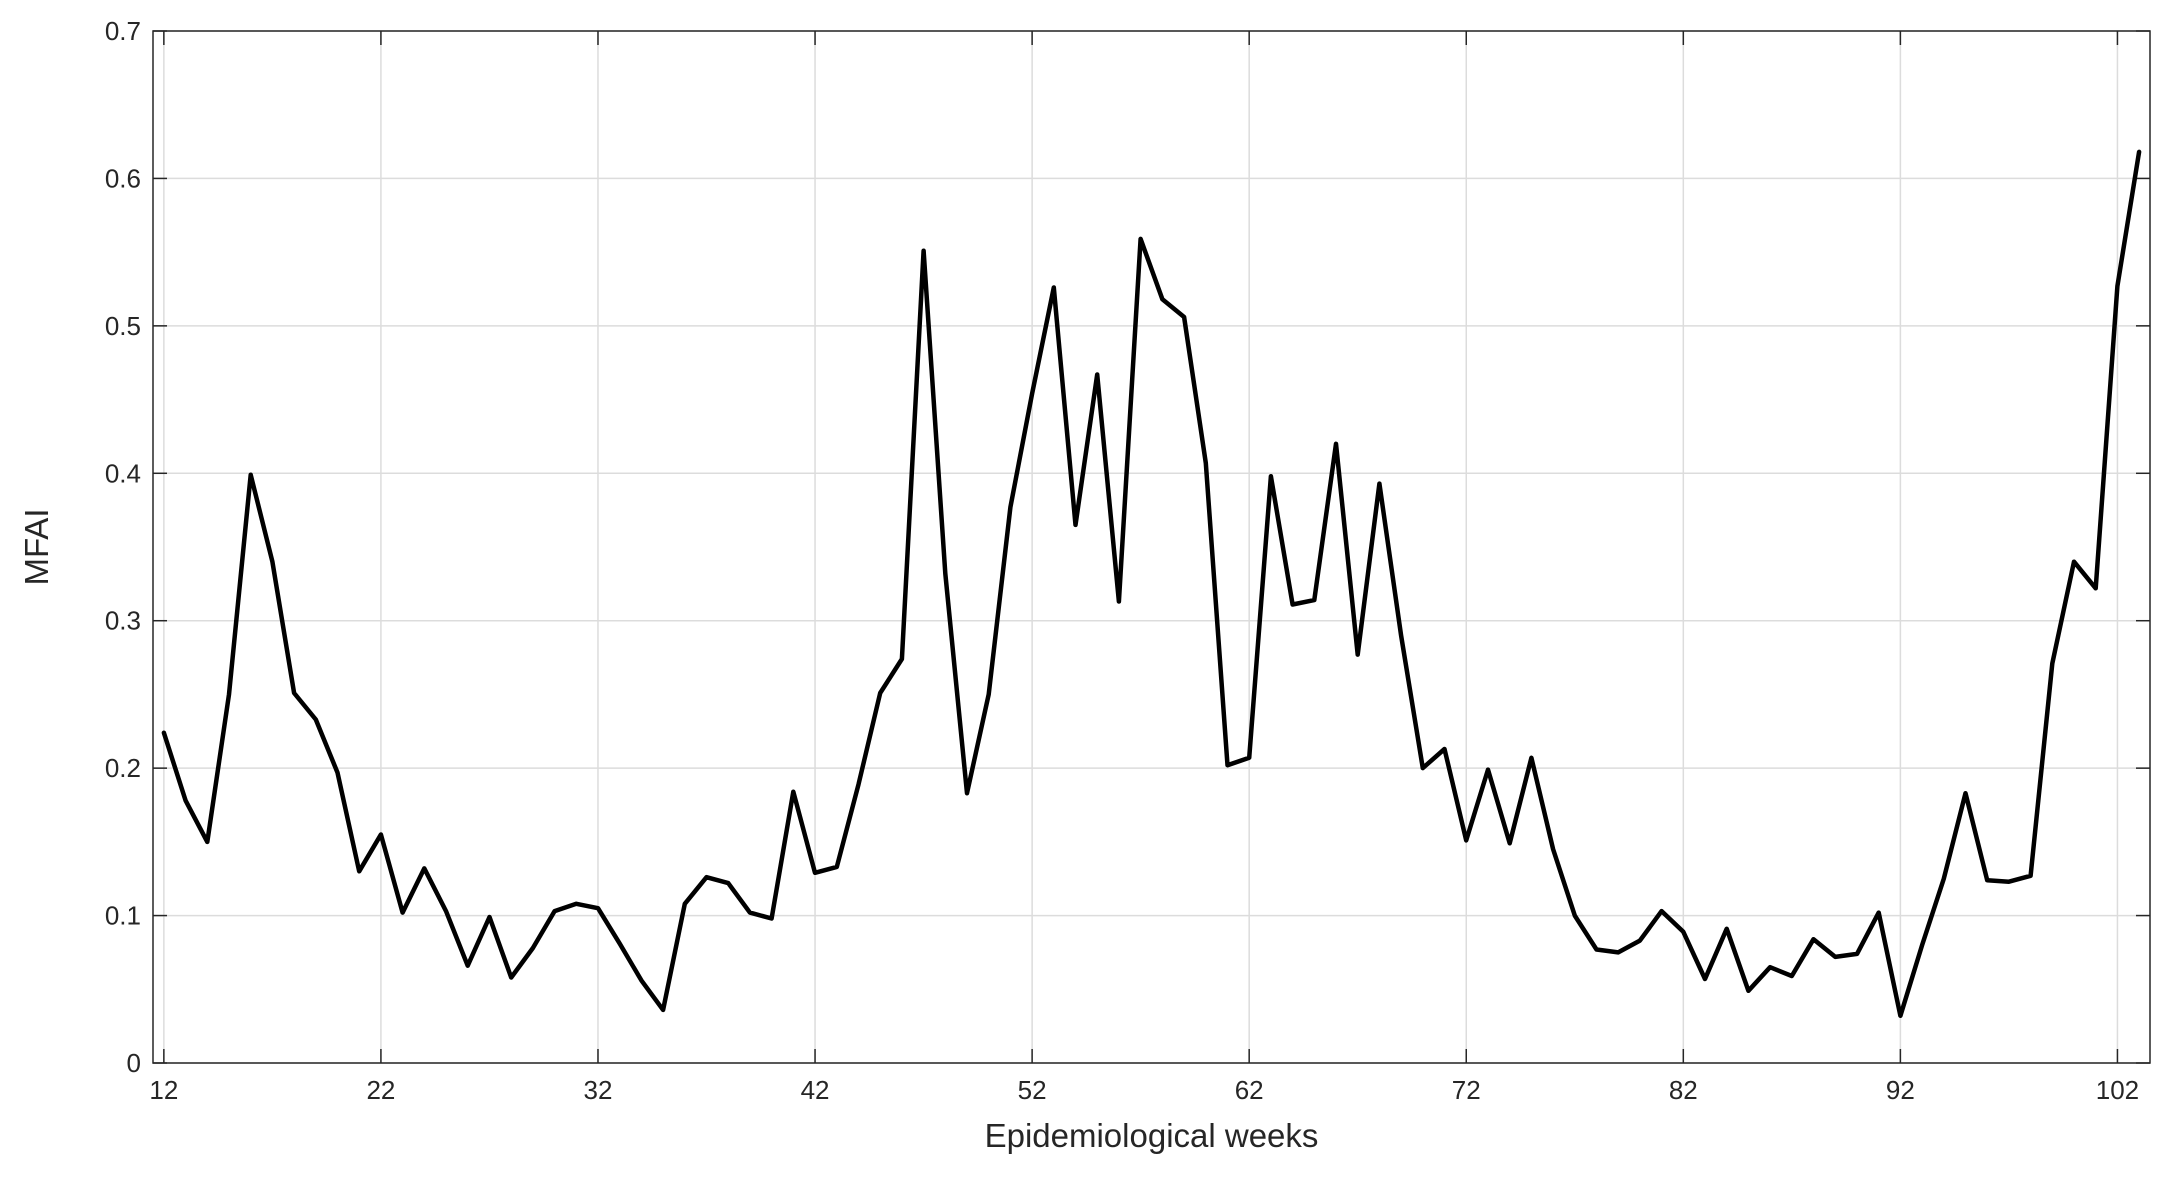 This screenshot has height=1185, width=2179. What do you see at coordinates (1466, 1090) in the screenshot?
I see `x-tick-label: 72` at bounding box center [1466, 1090].